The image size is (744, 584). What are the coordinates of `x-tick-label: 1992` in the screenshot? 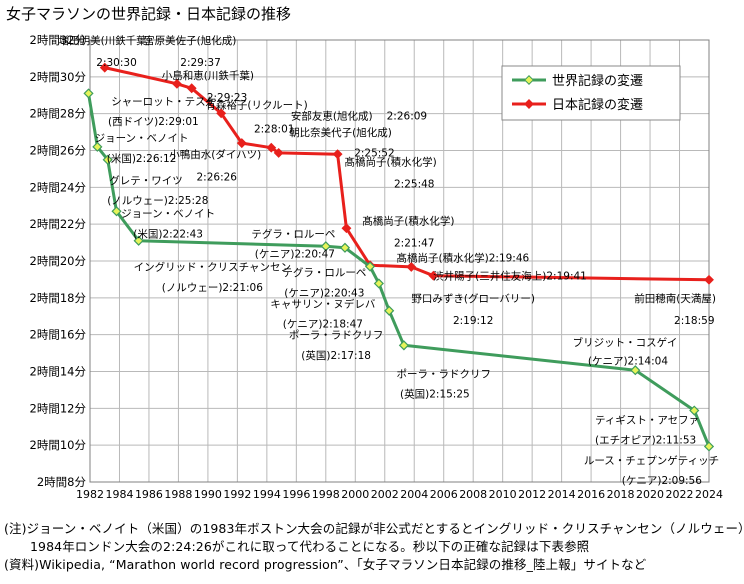 It's located at (237, 494).